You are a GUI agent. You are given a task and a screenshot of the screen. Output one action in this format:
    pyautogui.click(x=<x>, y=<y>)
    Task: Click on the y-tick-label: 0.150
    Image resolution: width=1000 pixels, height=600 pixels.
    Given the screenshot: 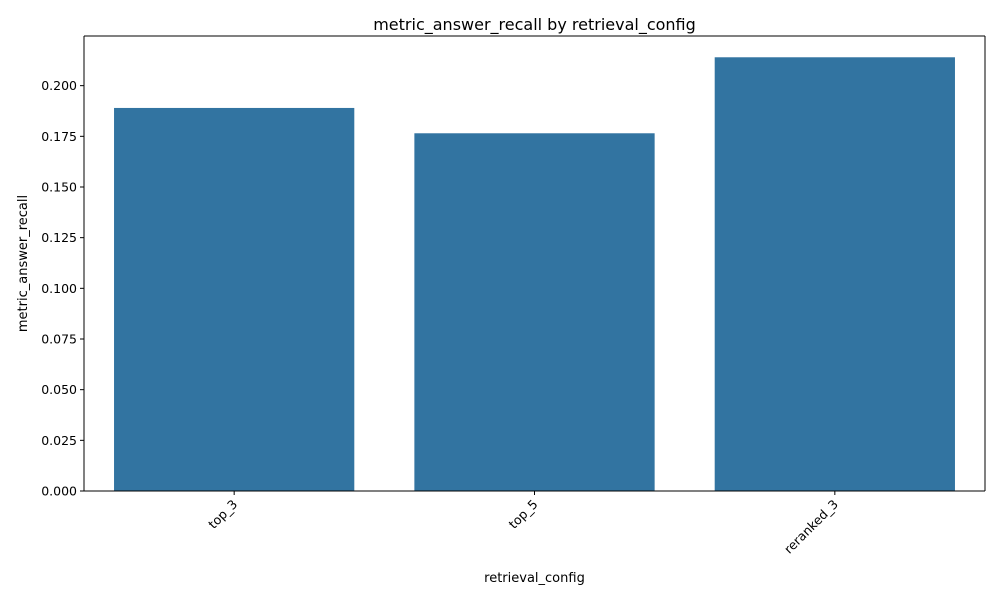 What is the action you would take?
    pyautogui.click(x=59, y=186)
    